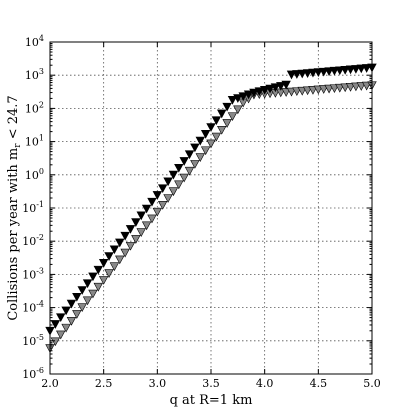 The image size is (415, 415). I want to click on y-tick-label: 10⁻⁶, so click(33, 373).